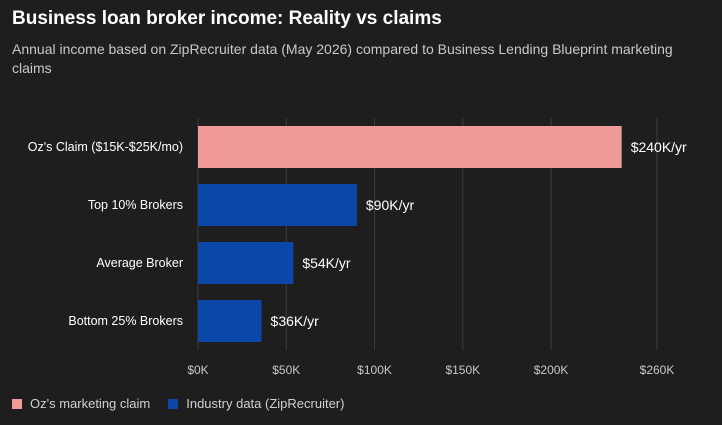 The width and height of the screenshot is (722, 425). I want to click on legend-label-claim: Oz's marketing claim, so click(90, 403).